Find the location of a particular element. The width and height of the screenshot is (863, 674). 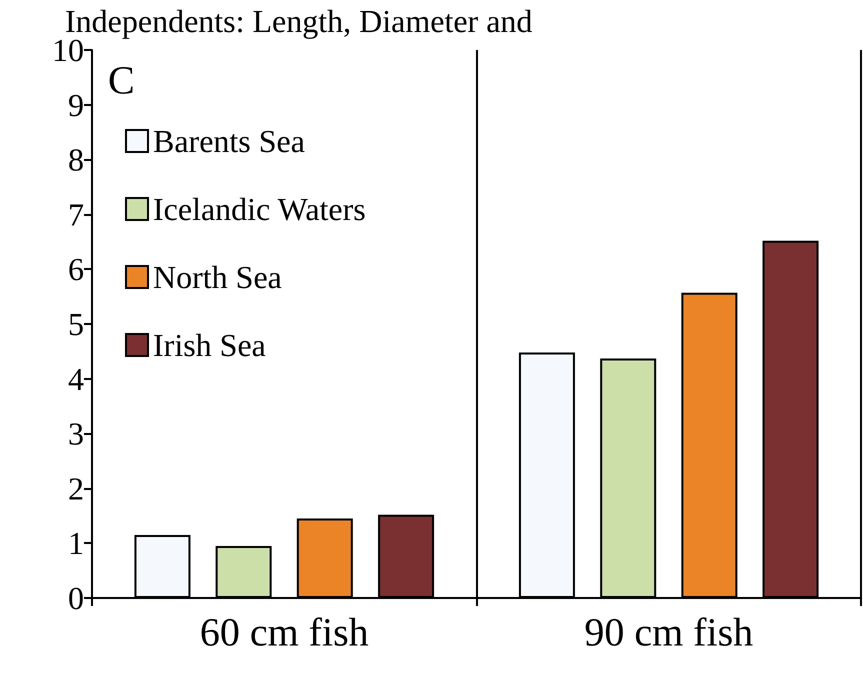

legend-label: North Sea is located at coordinates (217, 277).